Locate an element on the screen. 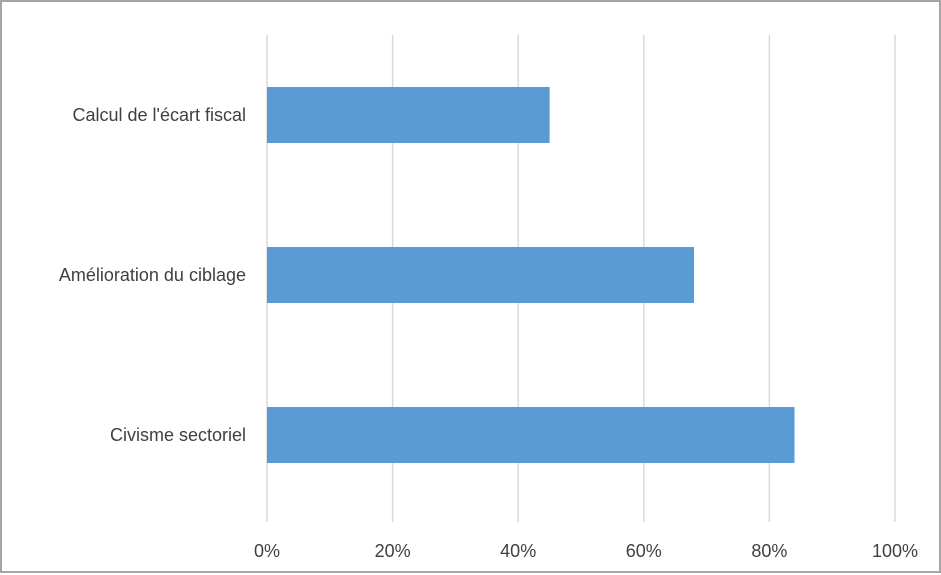 This screenshot has width=941, height=575. x-tick-label: 40% is located at coordinates (518, 551).